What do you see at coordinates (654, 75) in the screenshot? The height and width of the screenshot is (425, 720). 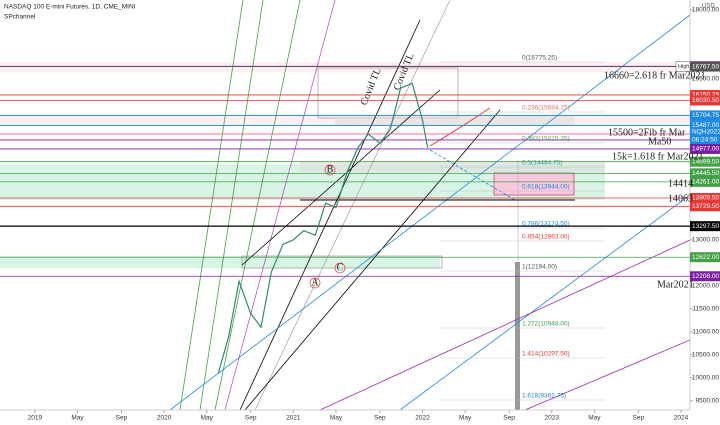 I see `annotation: 16660=2.618 fr Mar2021` at bounding box center [654, 75].